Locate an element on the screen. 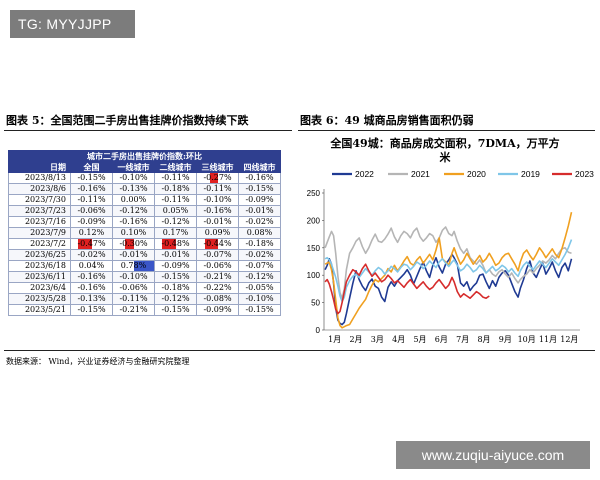 This screenshot has width=600, height=480. x-tick-label: 3月 is located at coordinates (377, 339).